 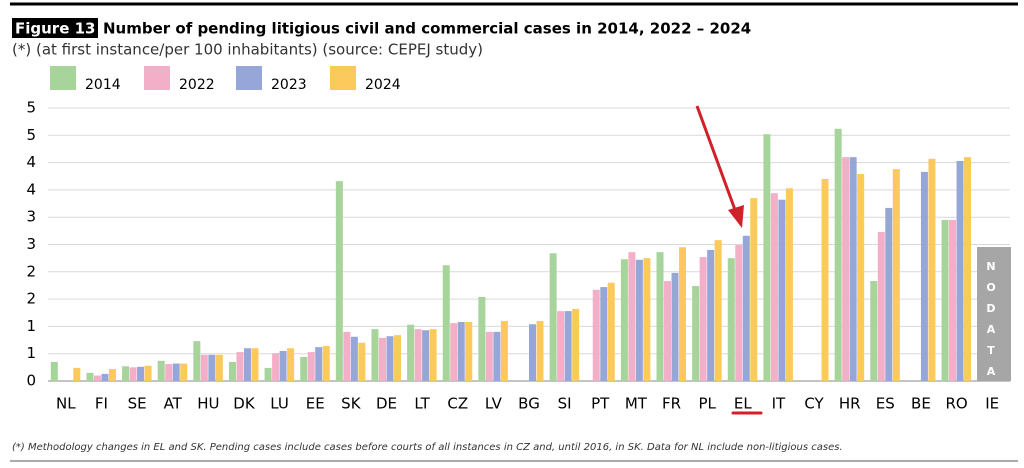 I want to click on y-tick-label: 1, so click(x=31, y=353).